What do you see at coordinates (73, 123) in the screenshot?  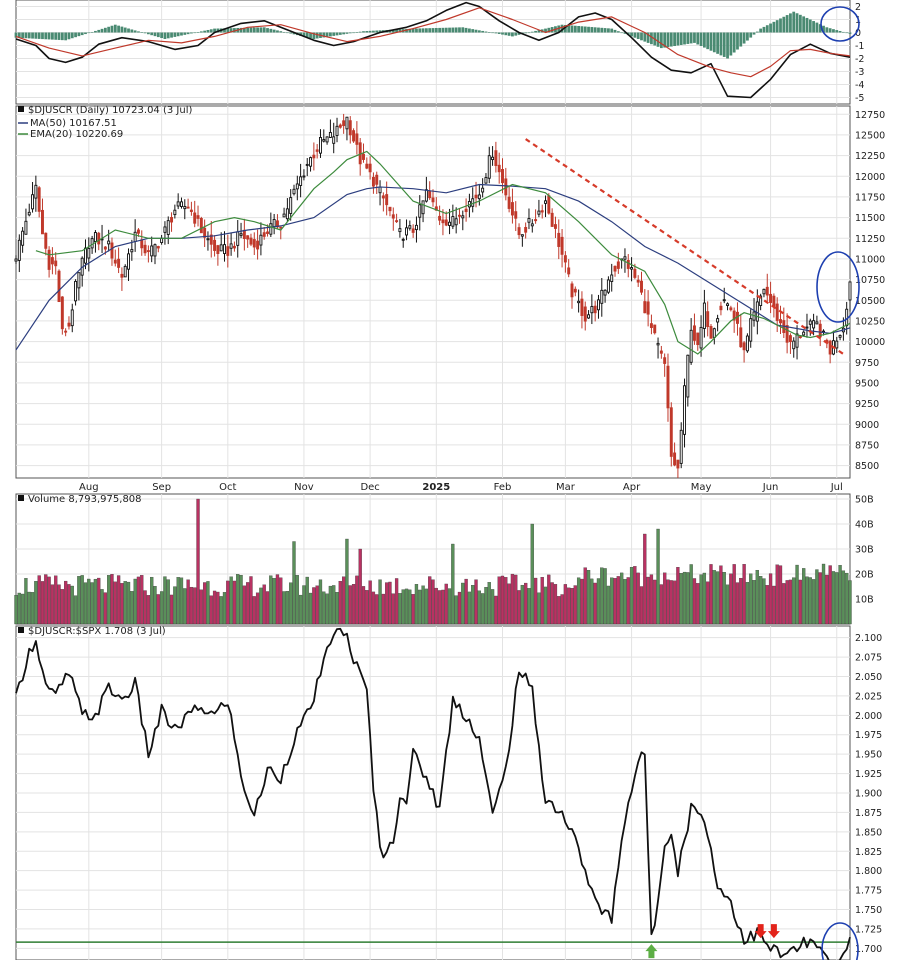 I see `ma50-legend-label: MA(50) 10167.51` at bounding box center [73, 123].